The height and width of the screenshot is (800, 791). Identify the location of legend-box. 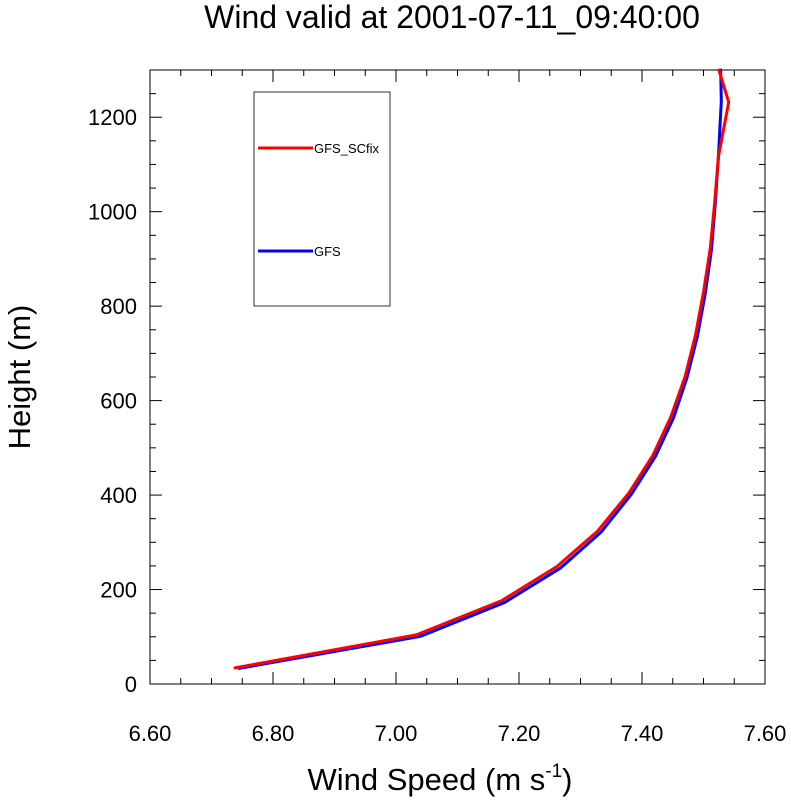
(322, 199).